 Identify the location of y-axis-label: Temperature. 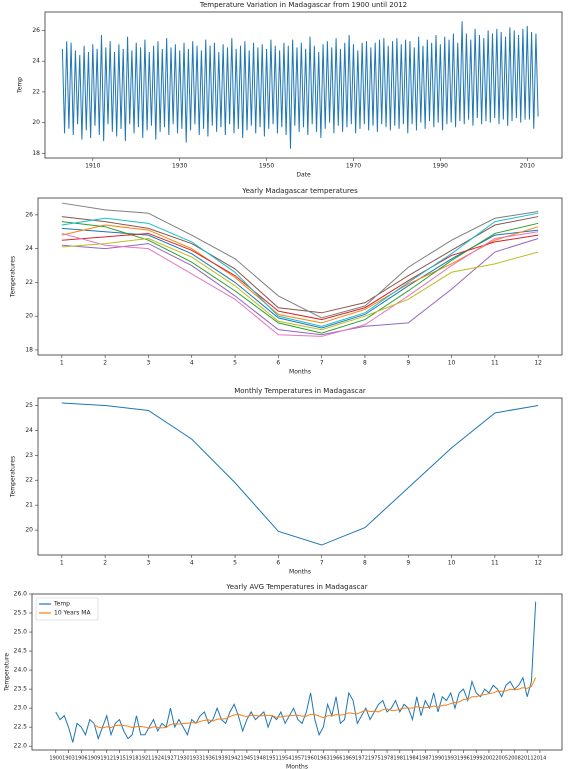
(7, 672).